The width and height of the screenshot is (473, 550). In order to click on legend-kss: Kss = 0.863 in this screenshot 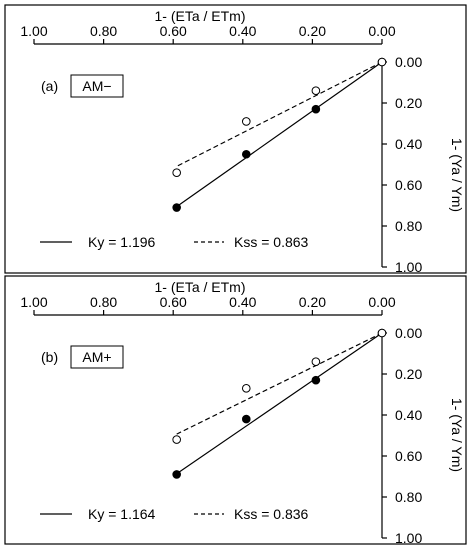, I will do `click(271, 242)`.